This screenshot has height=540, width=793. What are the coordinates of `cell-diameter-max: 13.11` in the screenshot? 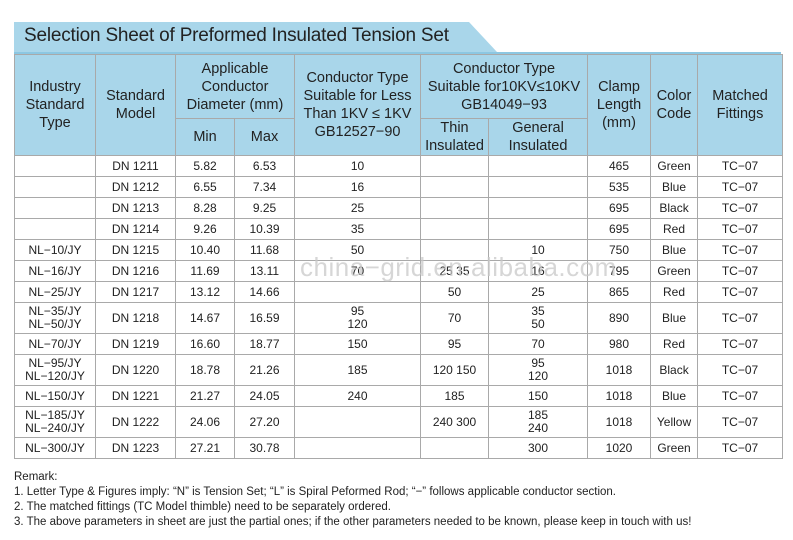 It's located at (264, 271).